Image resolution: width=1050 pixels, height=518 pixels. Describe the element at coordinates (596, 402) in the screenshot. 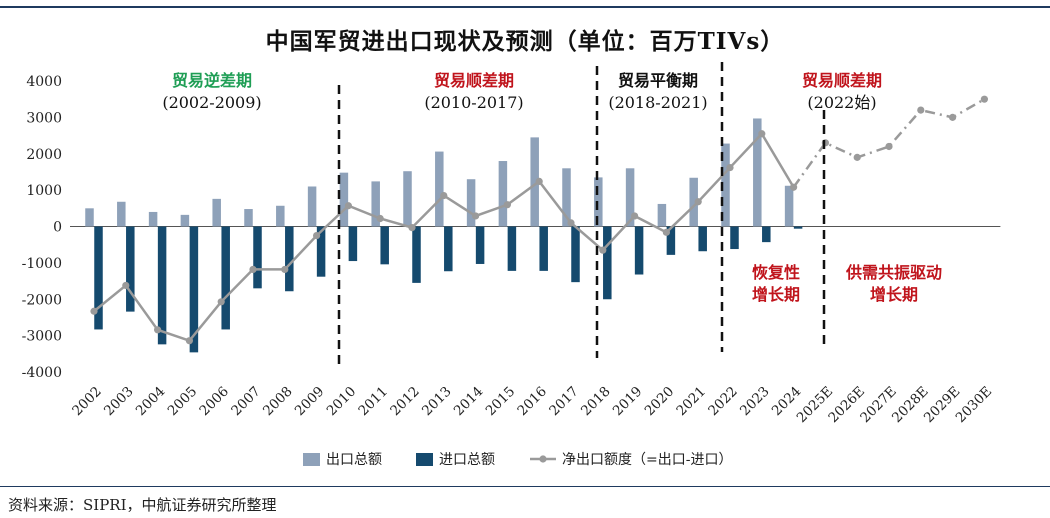

I see `x-tick-label: 2018` at that location.